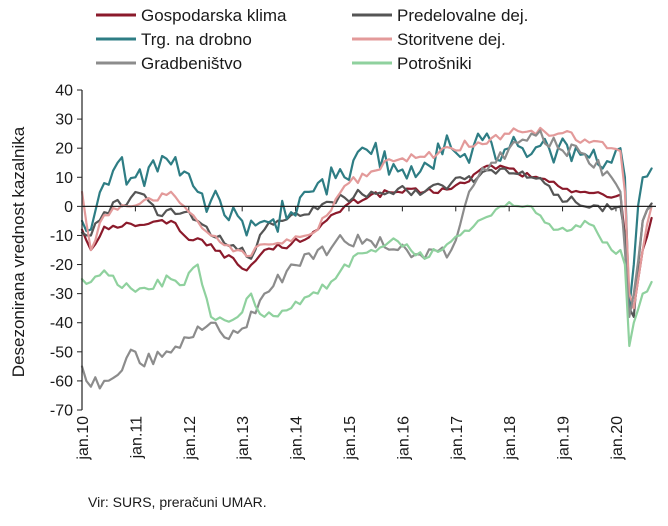 This screenshot has height=526, width=668. What do you see at coordinates (64, 178) in the screenshot?
I see `y-tick-label: 10` at bounding box center [64, 178].